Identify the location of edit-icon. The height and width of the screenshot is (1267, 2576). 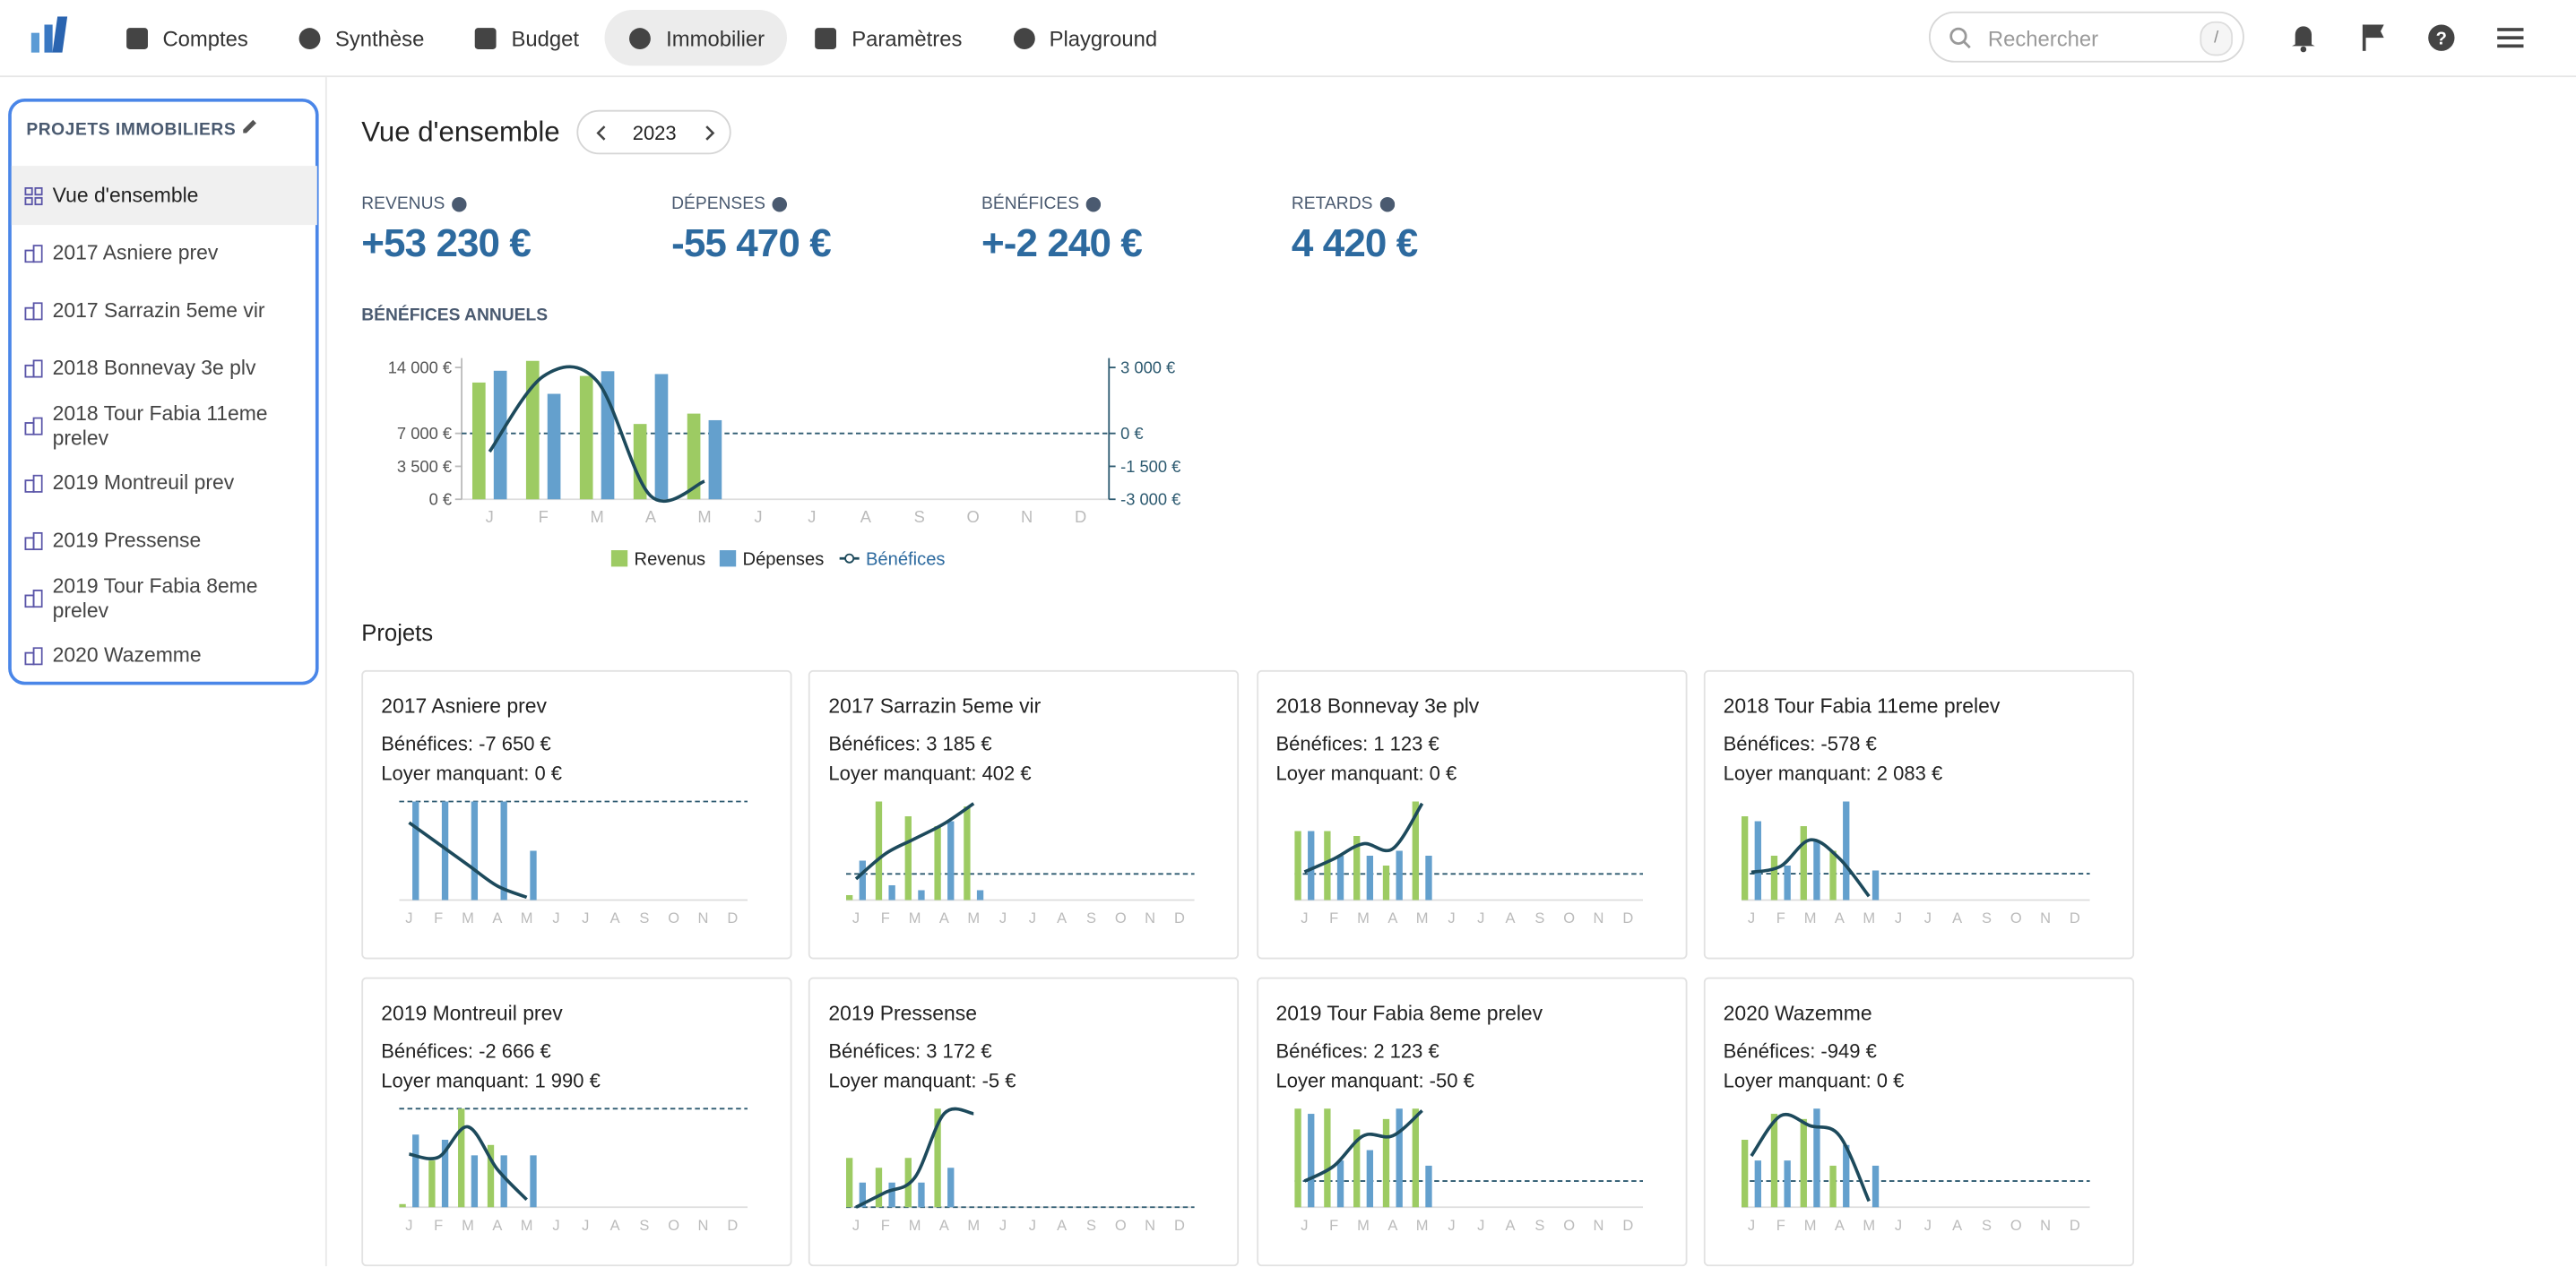
(249, 126).